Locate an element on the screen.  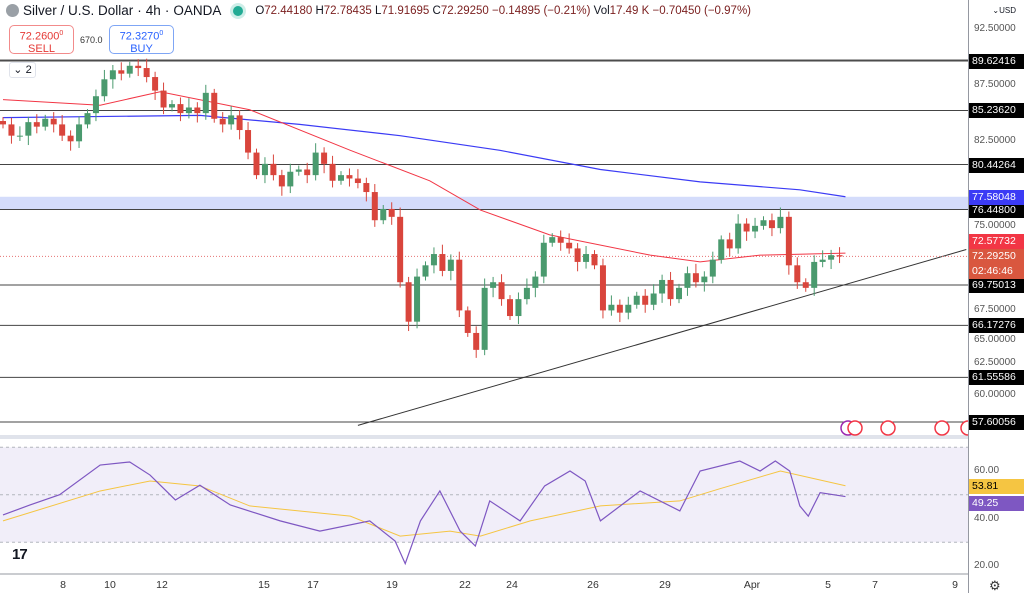
rsi-ma-value-label: 53.81 is located at coordinates (996, 486).